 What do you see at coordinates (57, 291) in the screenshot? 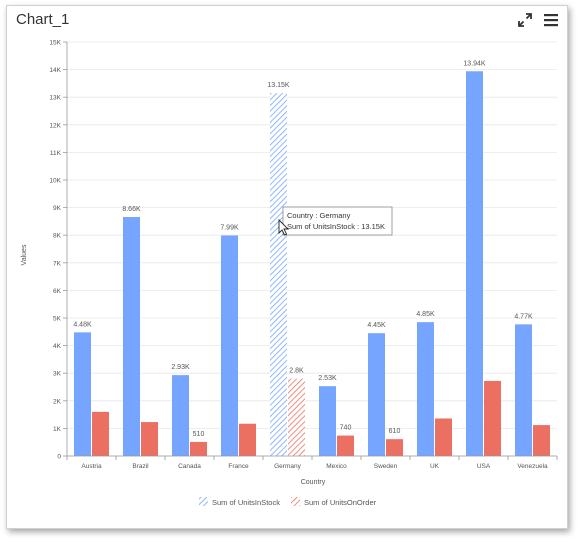
I see `y-tick-label: 6K` at bounding box center [57, 291].